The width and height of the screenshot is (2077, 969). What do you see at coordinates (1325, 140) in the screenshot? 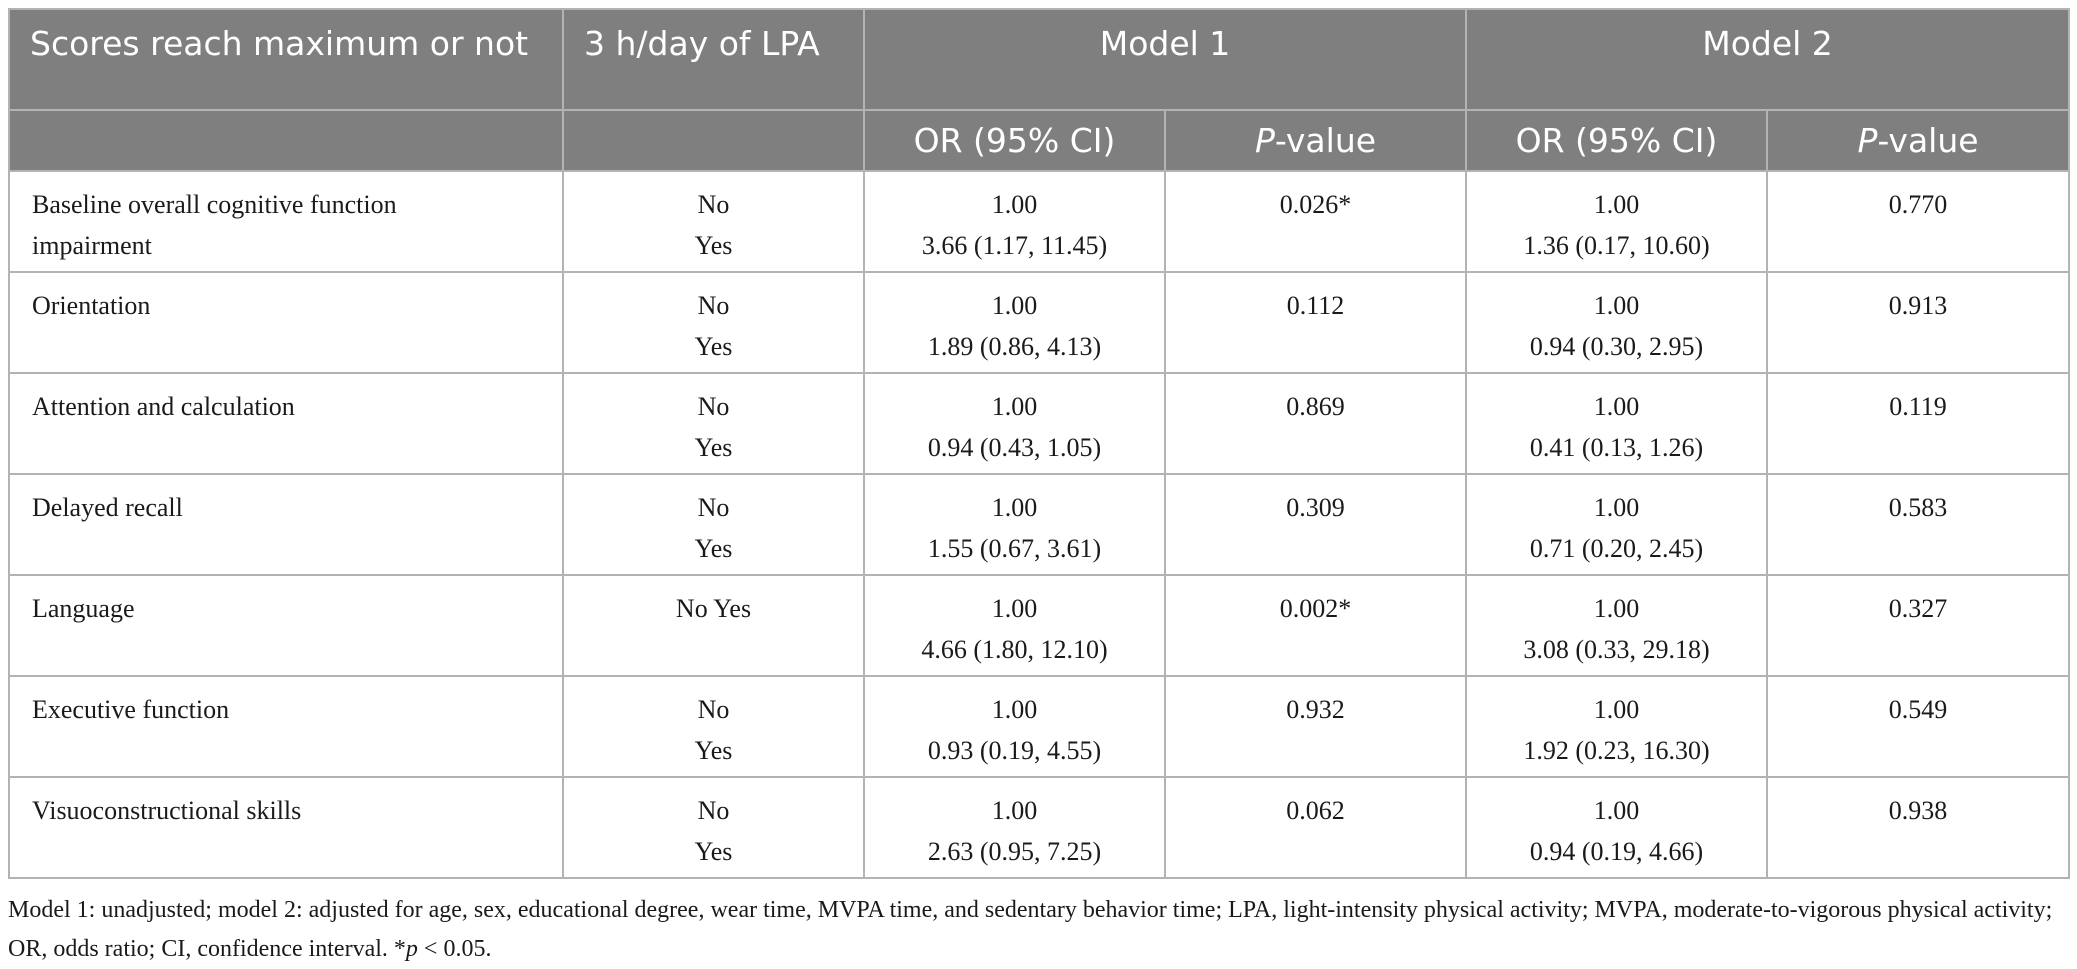
I see `header-m1-p-rest: -value` at bounding box center [1325, 140].